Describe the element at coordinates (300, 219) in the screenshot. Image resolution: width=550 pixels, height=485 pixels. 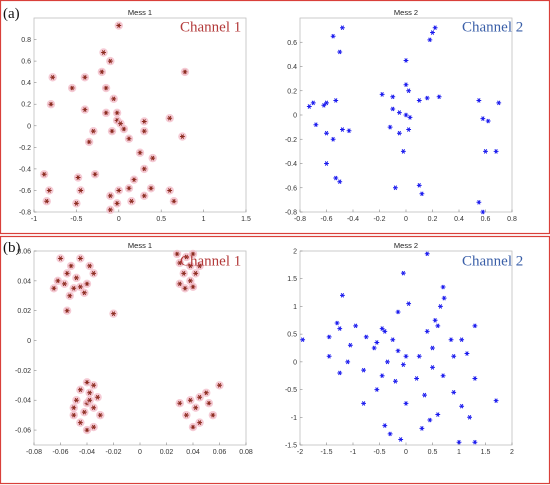
I see `x-tick-label: -0.8` at that location.